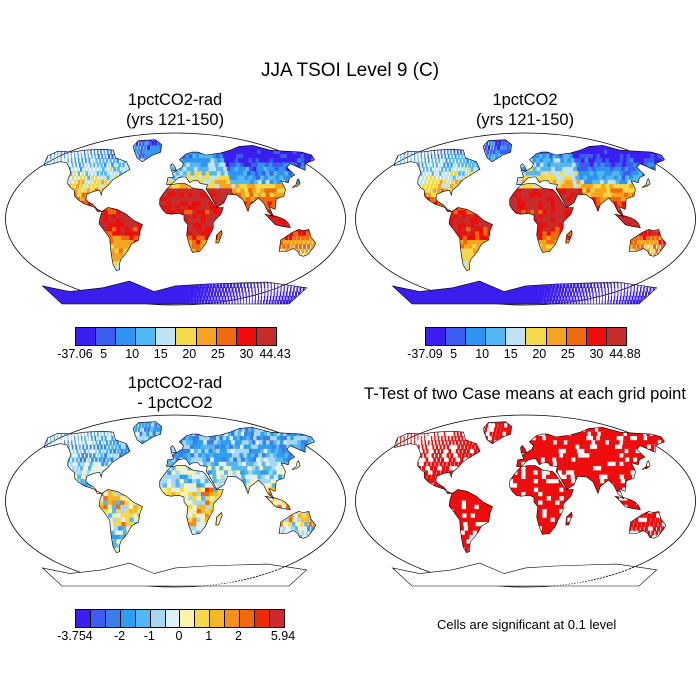  Describe the element at coordinates (75, 354) in the screenshot. I see `colorbar-tick-label: -37.06` at that location.